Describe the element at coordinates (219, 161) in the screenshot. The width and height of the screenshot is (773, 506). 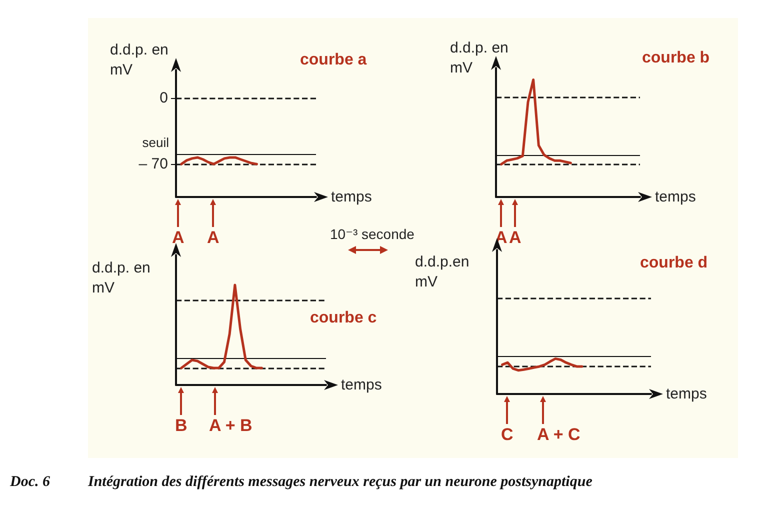
I see `line-series` at that location.